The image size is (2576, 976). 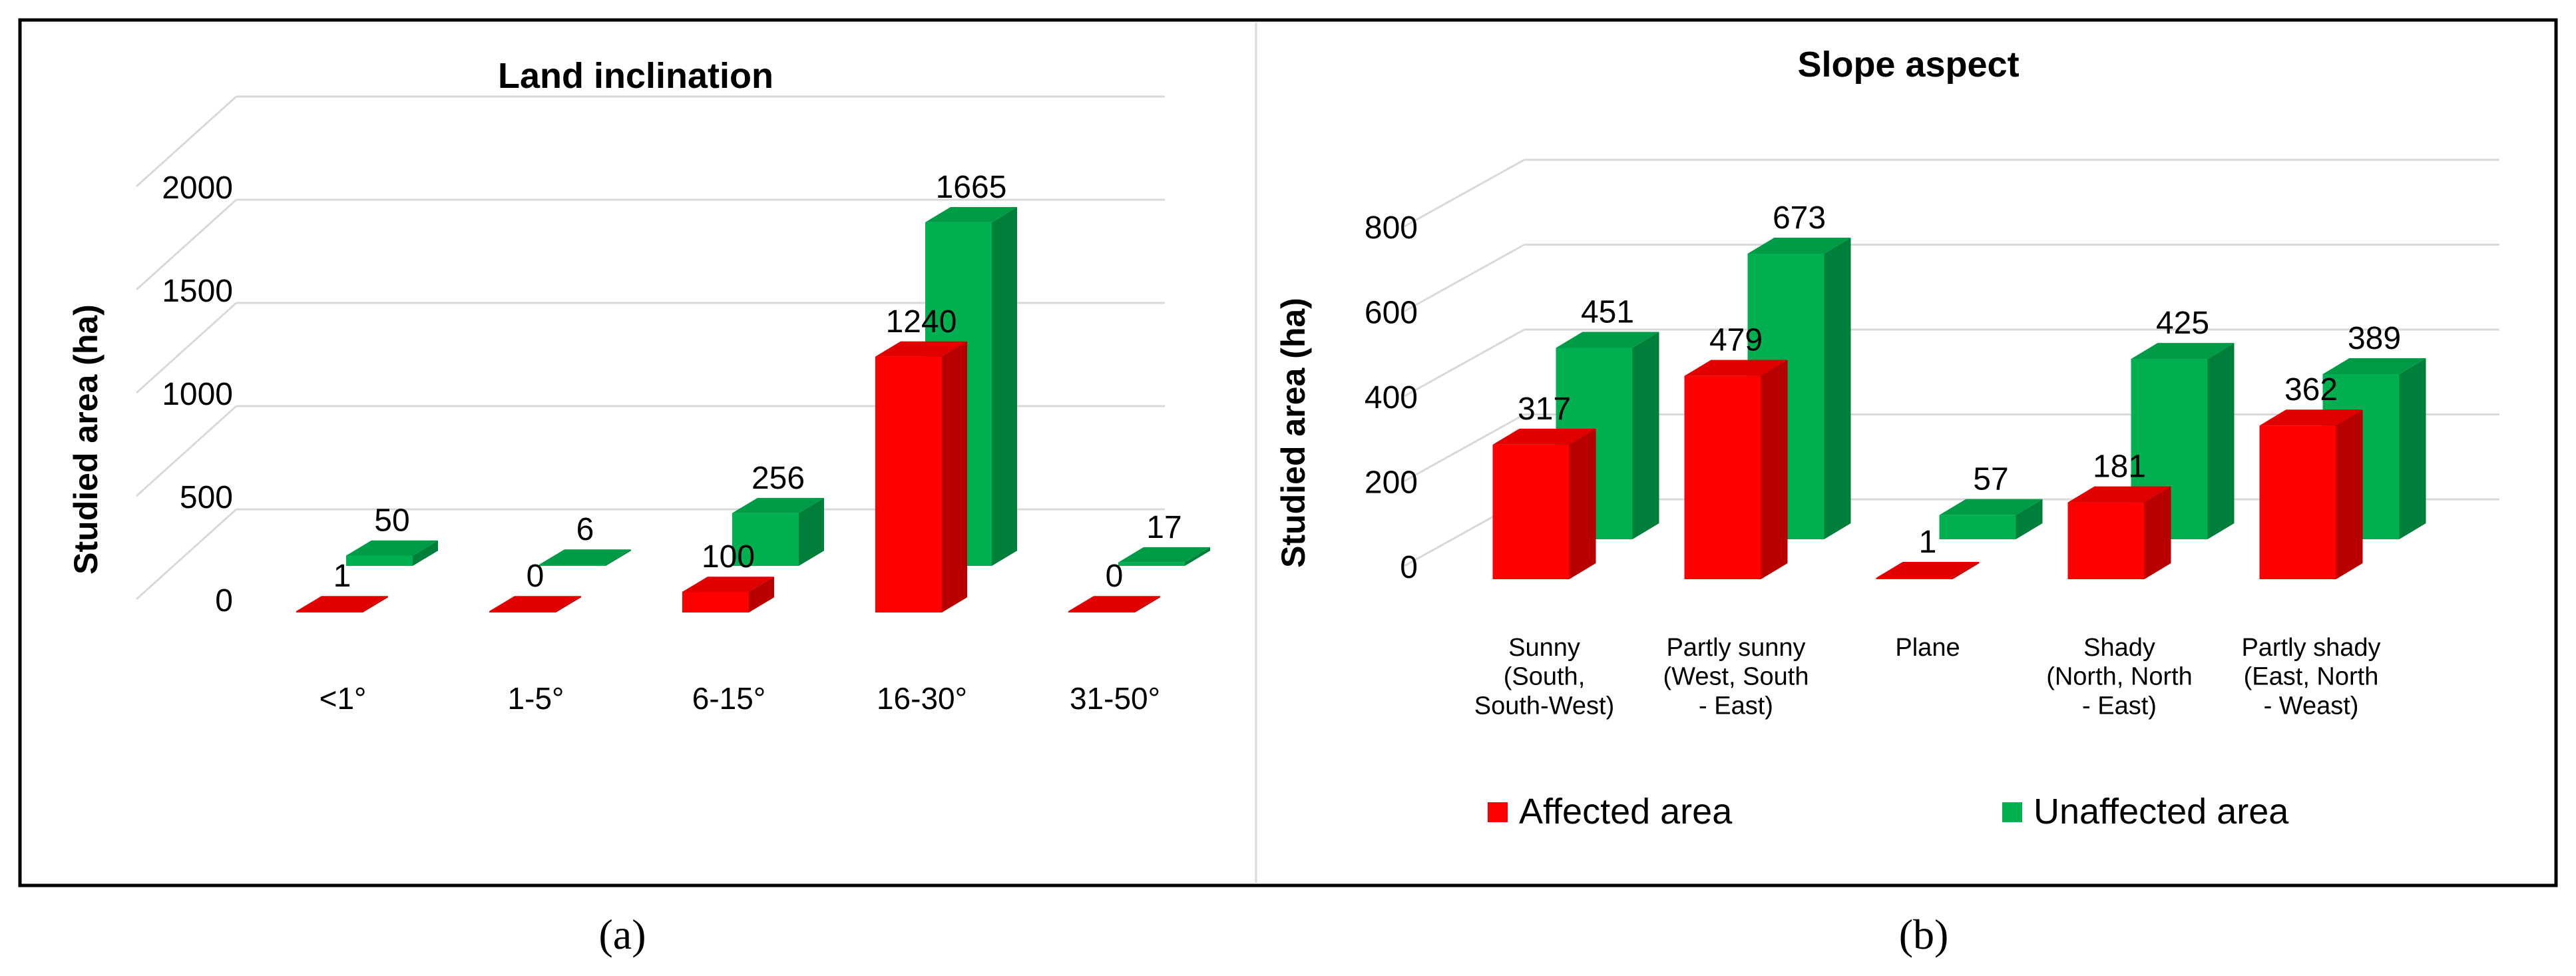 I want to click on x-tick-line: 6-15°, so click(x=728, y=698).